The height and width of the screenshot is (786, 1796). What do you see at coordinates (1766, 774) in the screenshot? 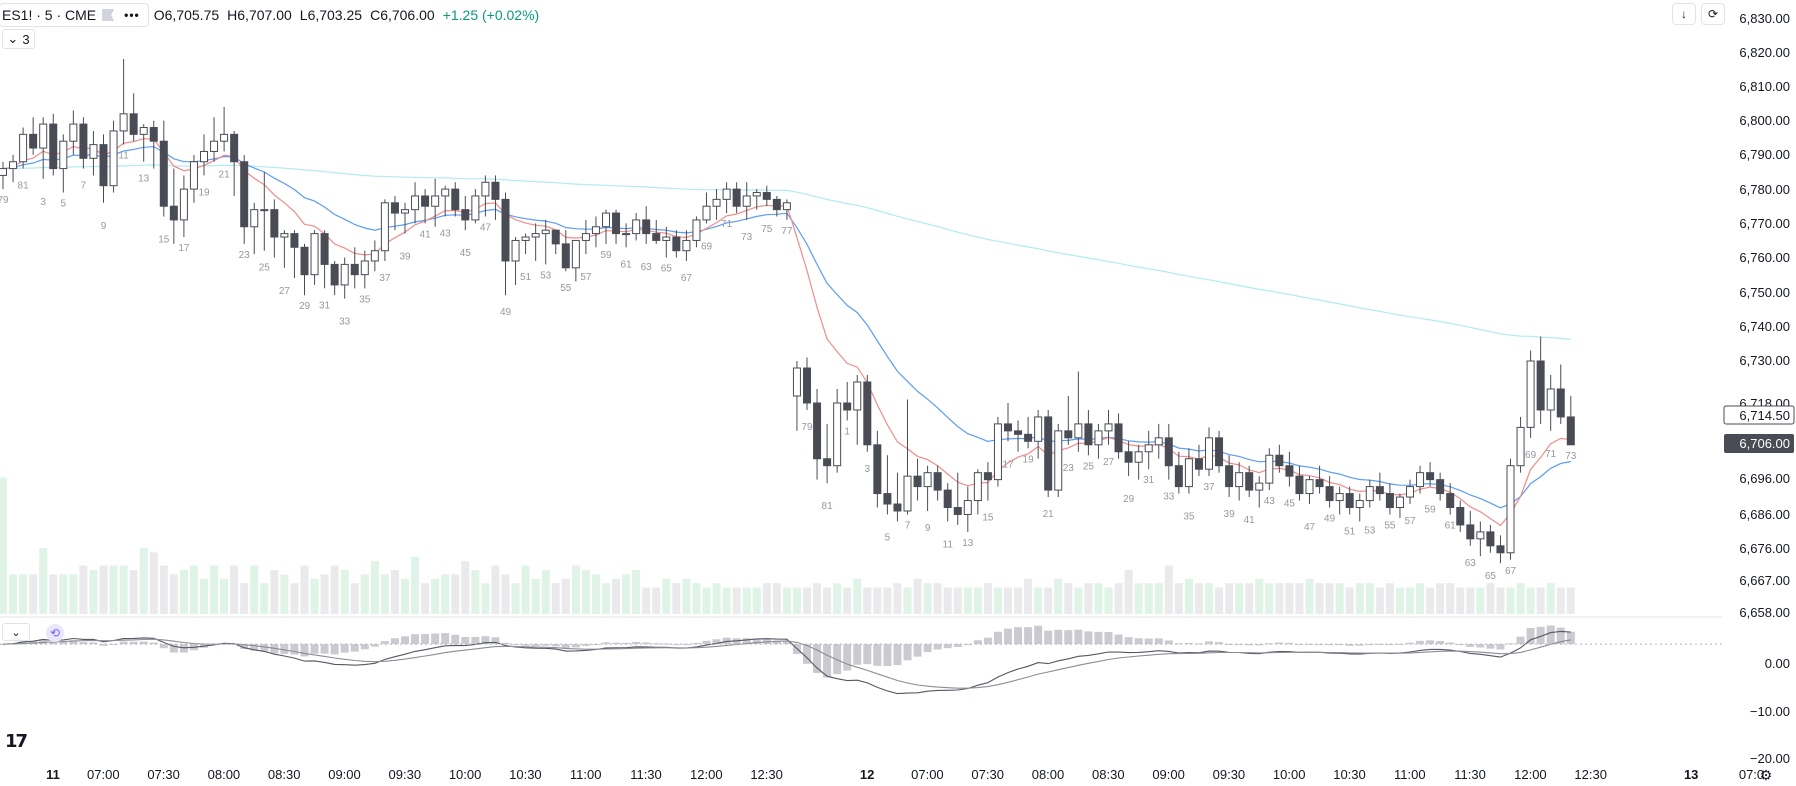
I see `settings-icon: ⚙` at bounding box center [1766, 774].